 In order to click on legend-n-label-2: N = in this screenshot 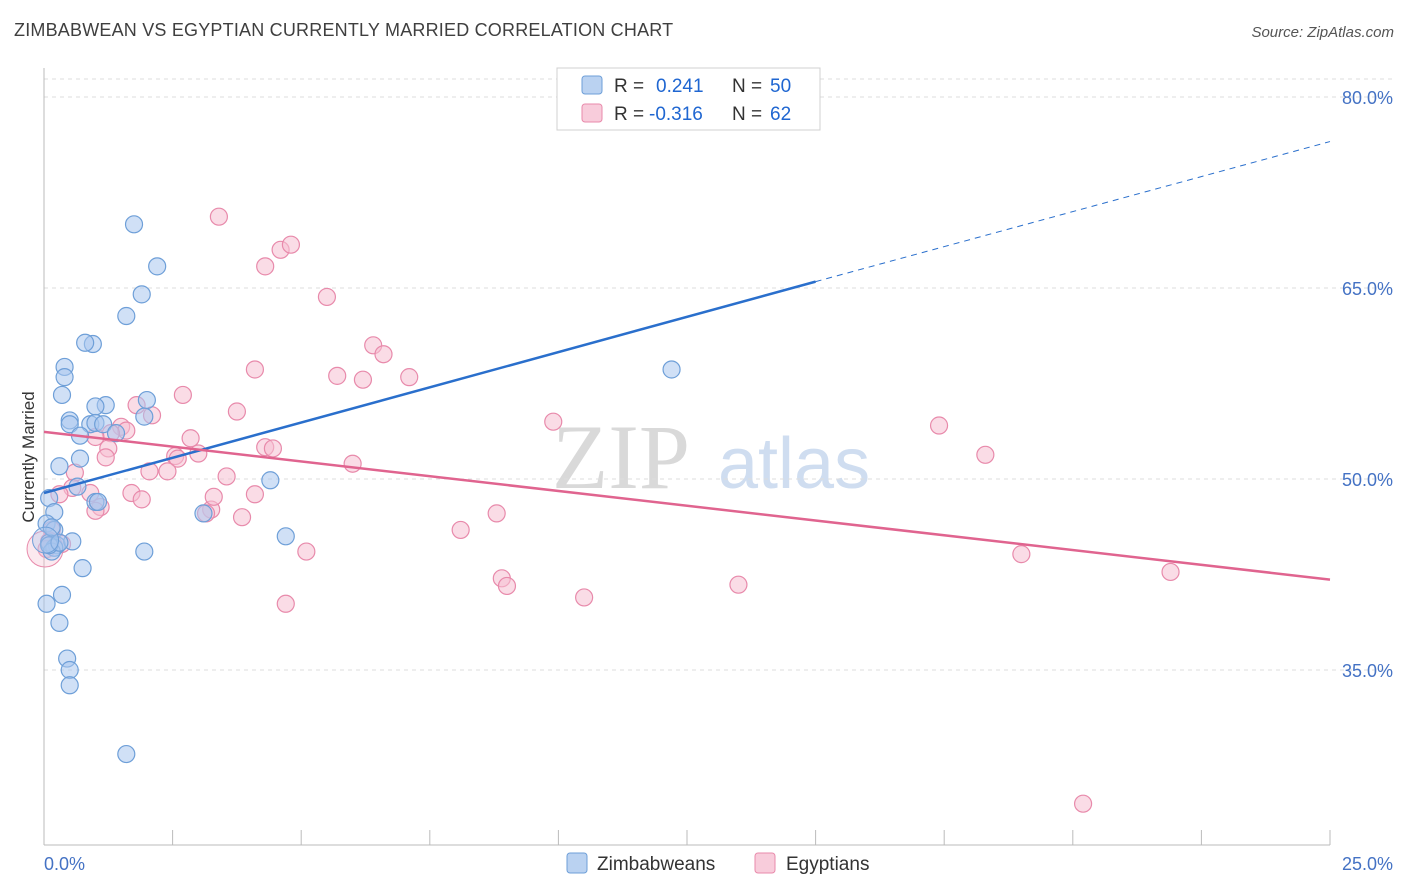, I will do `click(747, 114)`.